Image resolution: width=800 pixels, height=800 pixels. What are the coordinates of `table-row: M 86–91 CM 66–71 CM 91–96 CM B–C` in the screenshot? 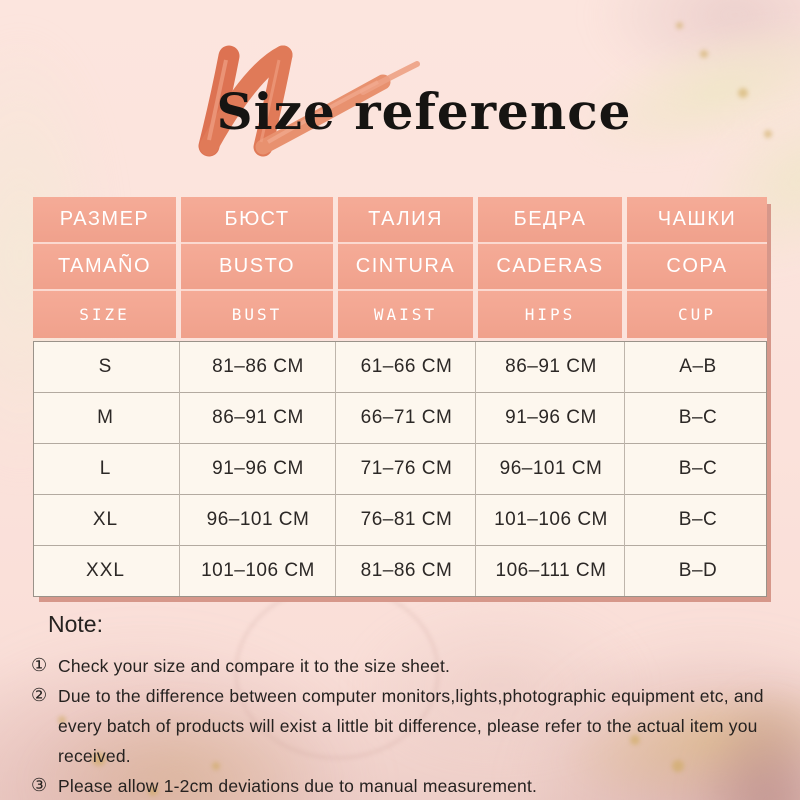 It's located at (400, 417).